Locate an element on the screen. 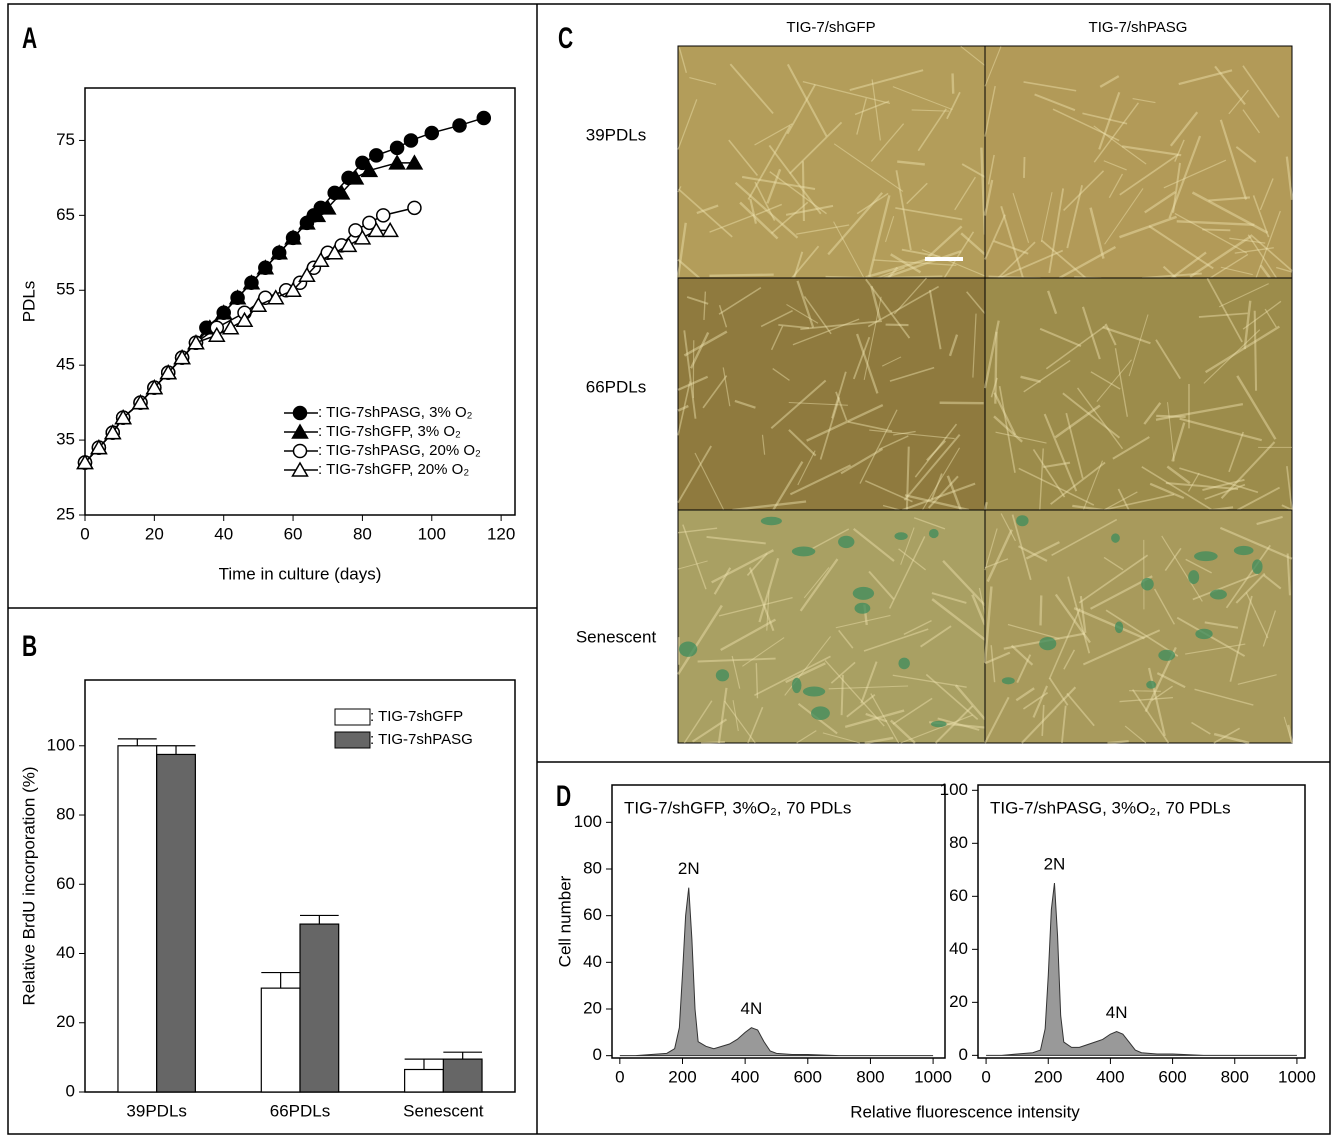  y-tick-label: 20 is located at coordinates (65, 1021).